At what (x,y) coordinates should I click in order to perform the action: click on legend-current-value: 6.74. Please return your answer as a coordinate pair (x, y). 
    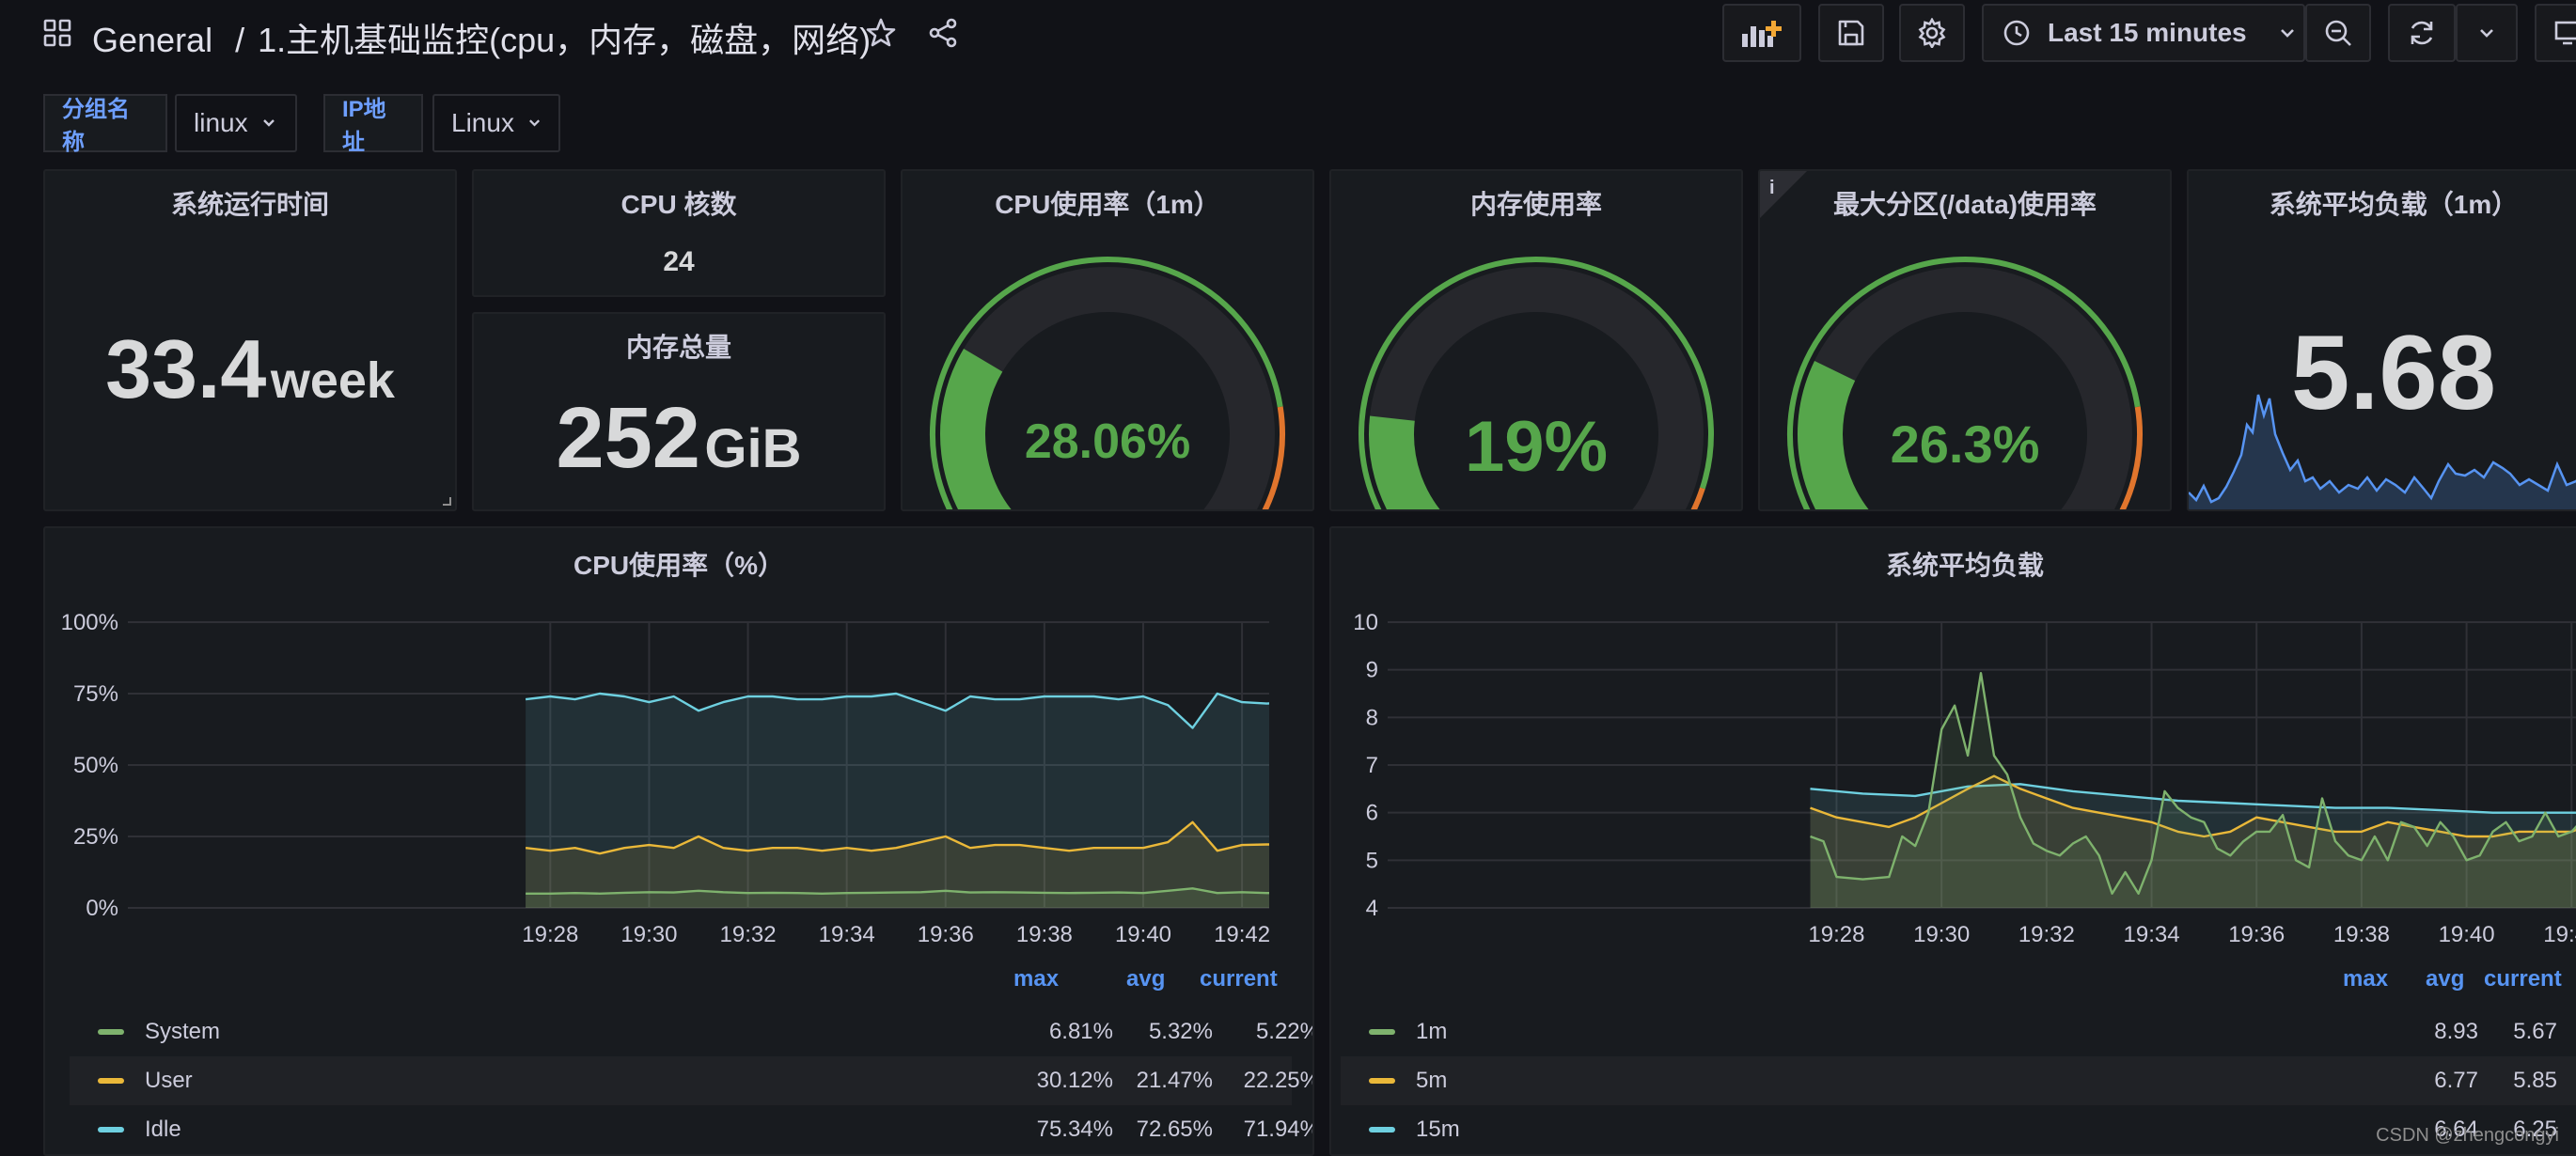
    Looking at the image, I should click on (2537, 1032).